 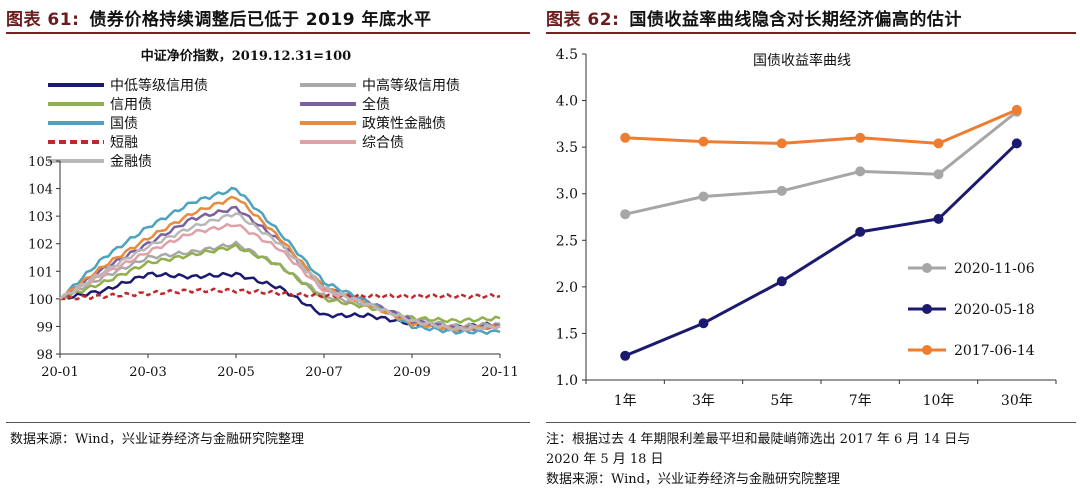 What do you see at coordinates (124, 143) in the screenshot?
I see `left-legend-label-短融: 短融` at bounding box center [124, 143].